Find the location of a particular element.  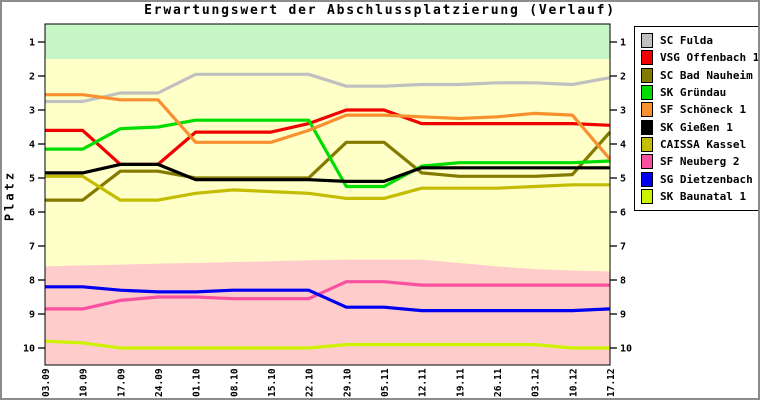

legend-item-sf-sch-neck-1: SF Schöneck 1 is located at coordinates (700, 109).